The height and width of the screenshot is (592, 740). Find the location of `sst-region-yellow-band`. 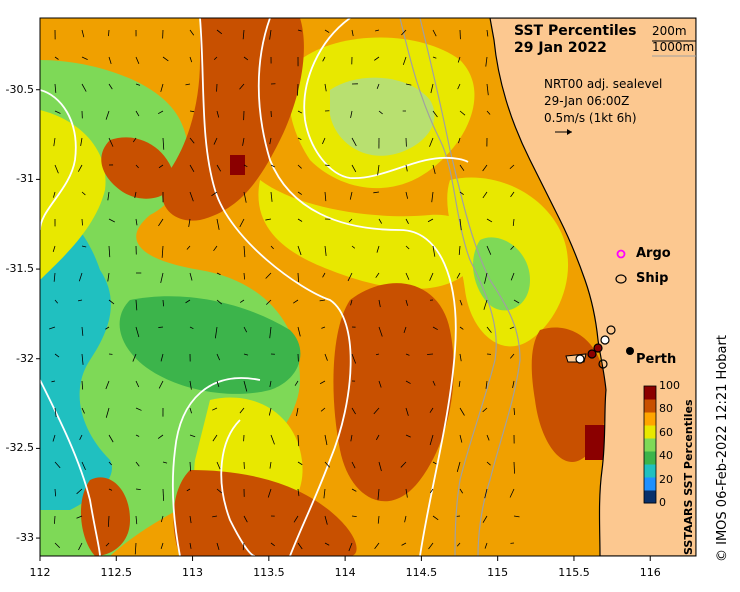

sst-region-yellow-band is located at coordinates (368, 234).